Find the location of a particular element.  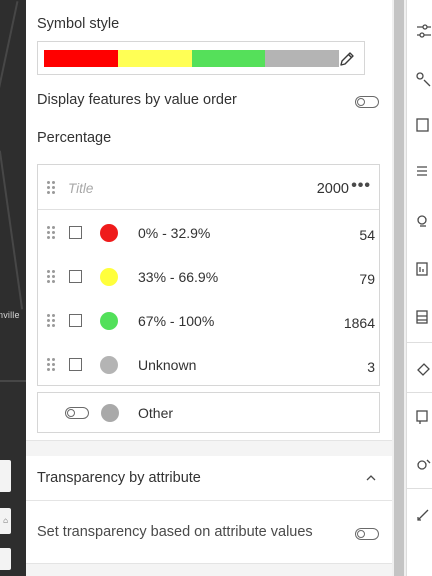

map-compass-control is located at coordinates (5, 559).